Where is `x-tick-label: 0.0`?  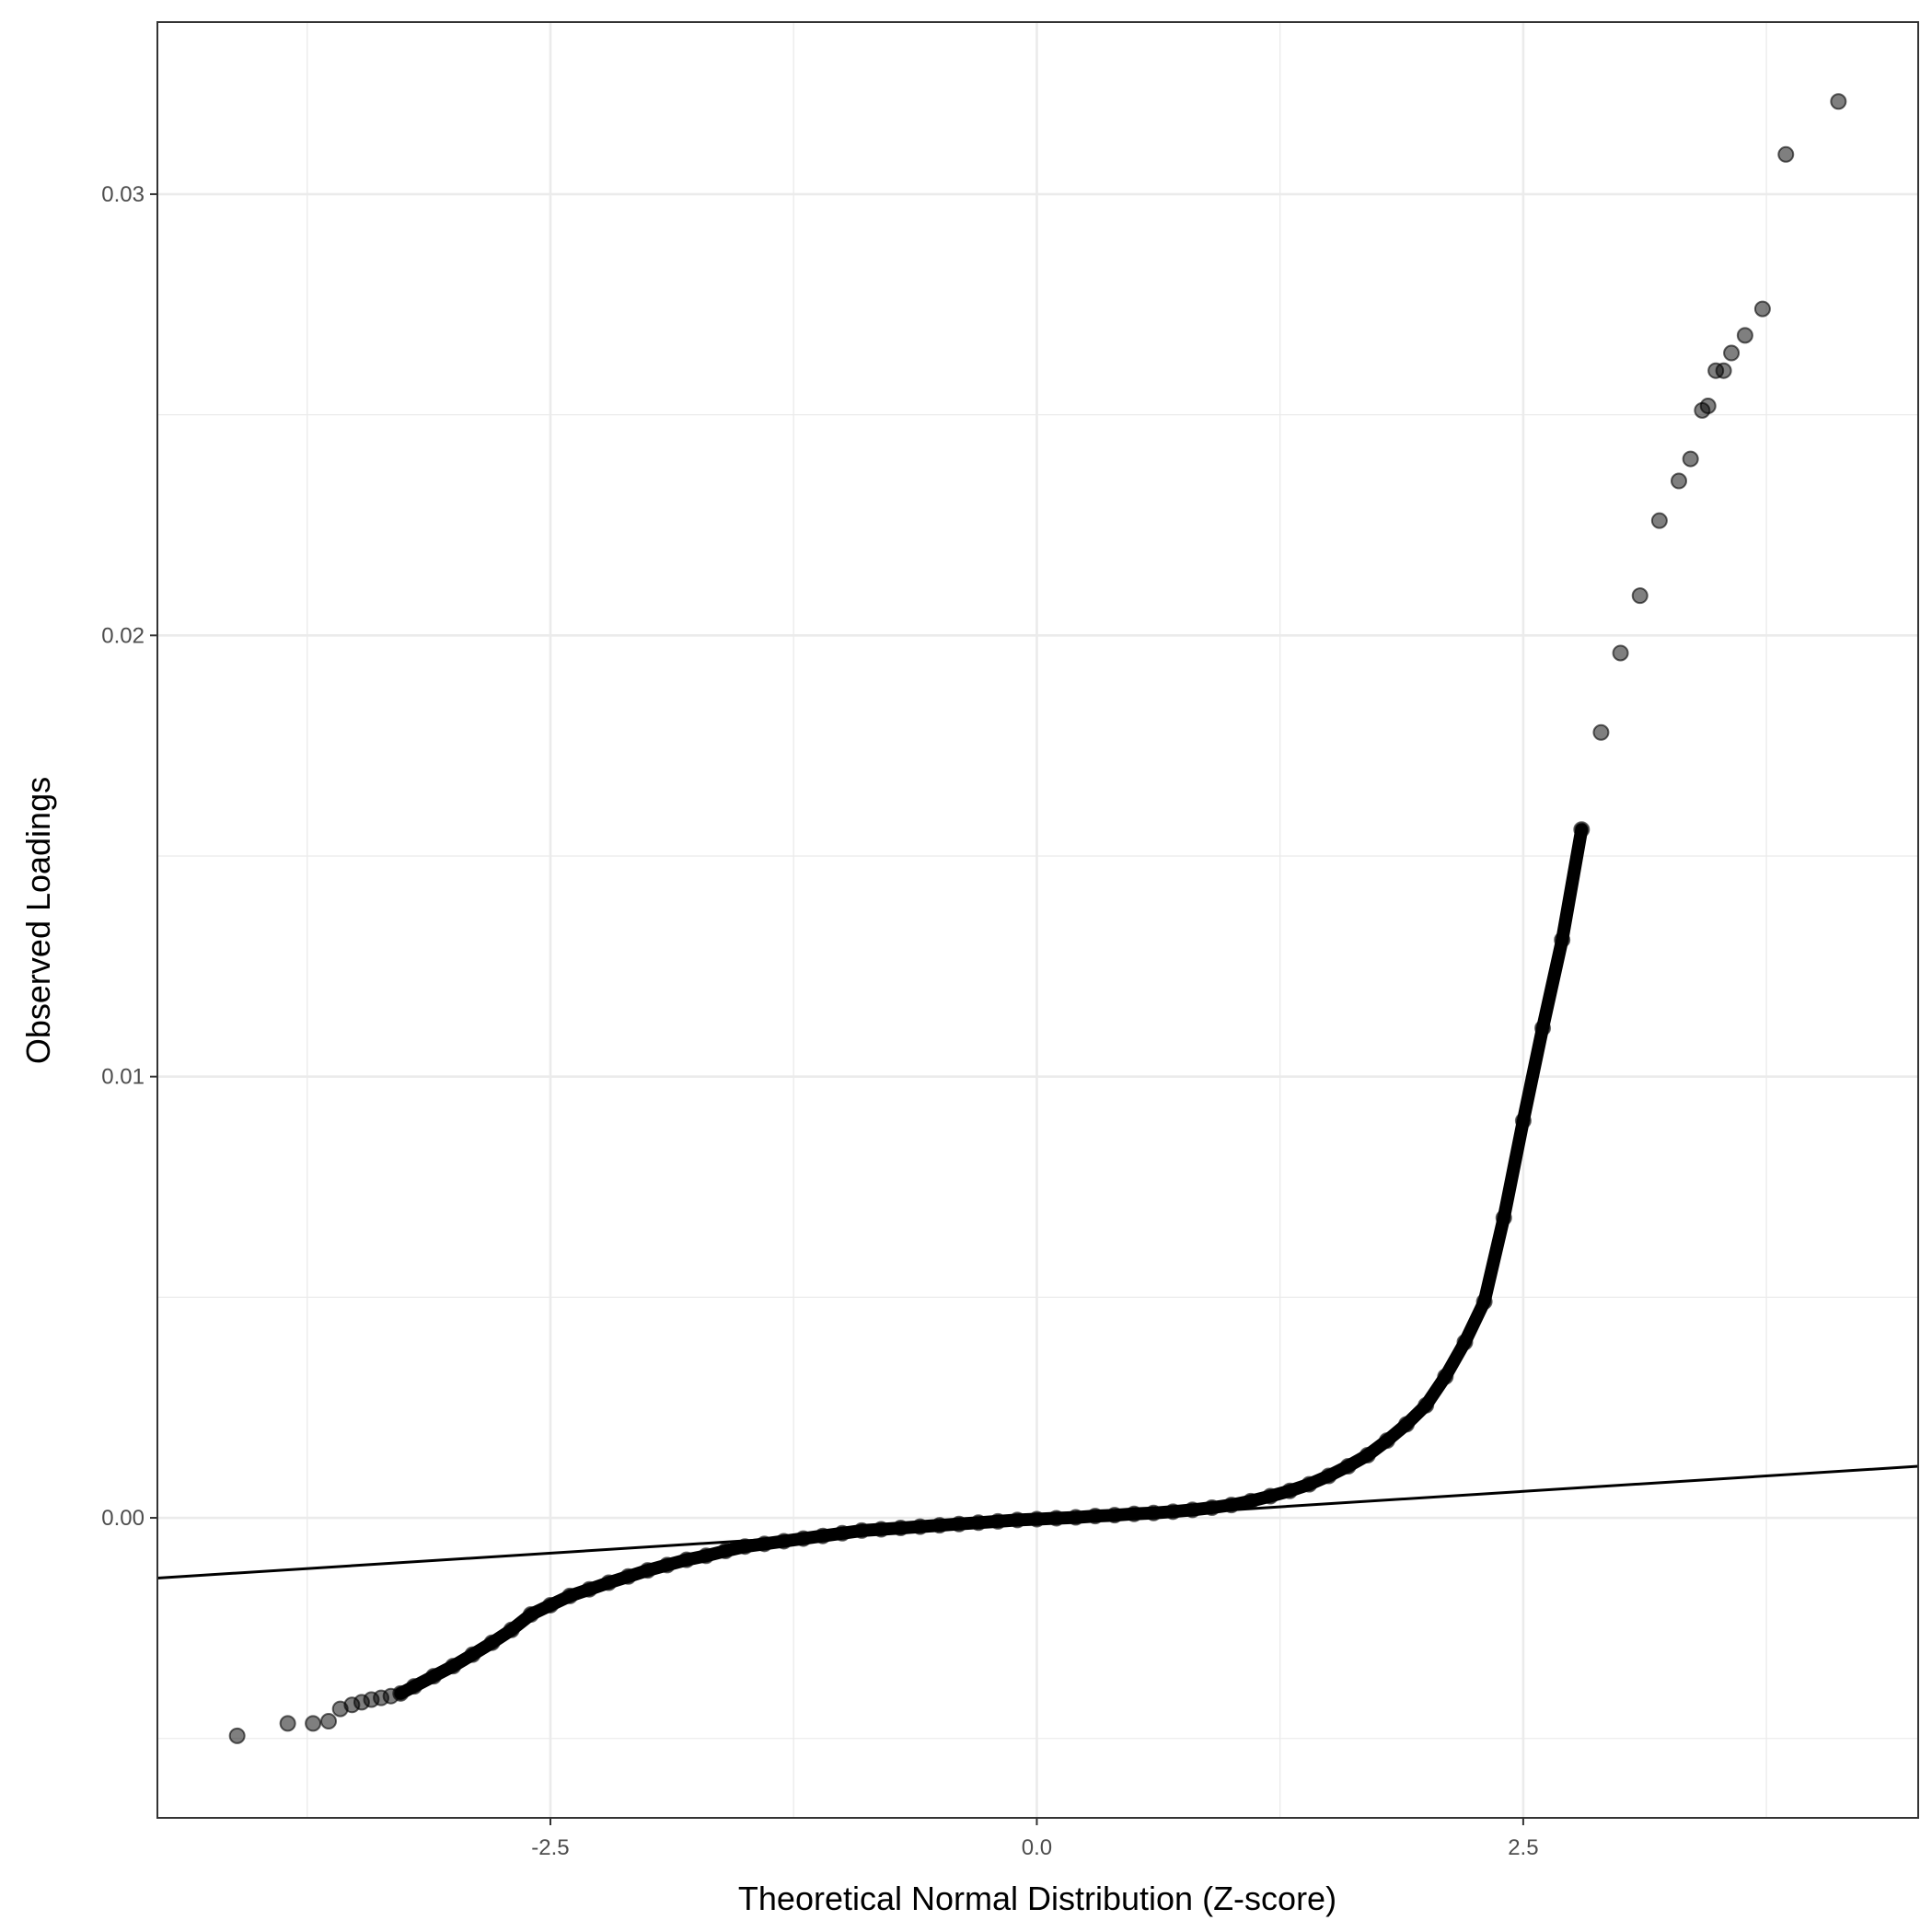 x-tick-label: 0.0 is located at coordinates (1037, 1848).